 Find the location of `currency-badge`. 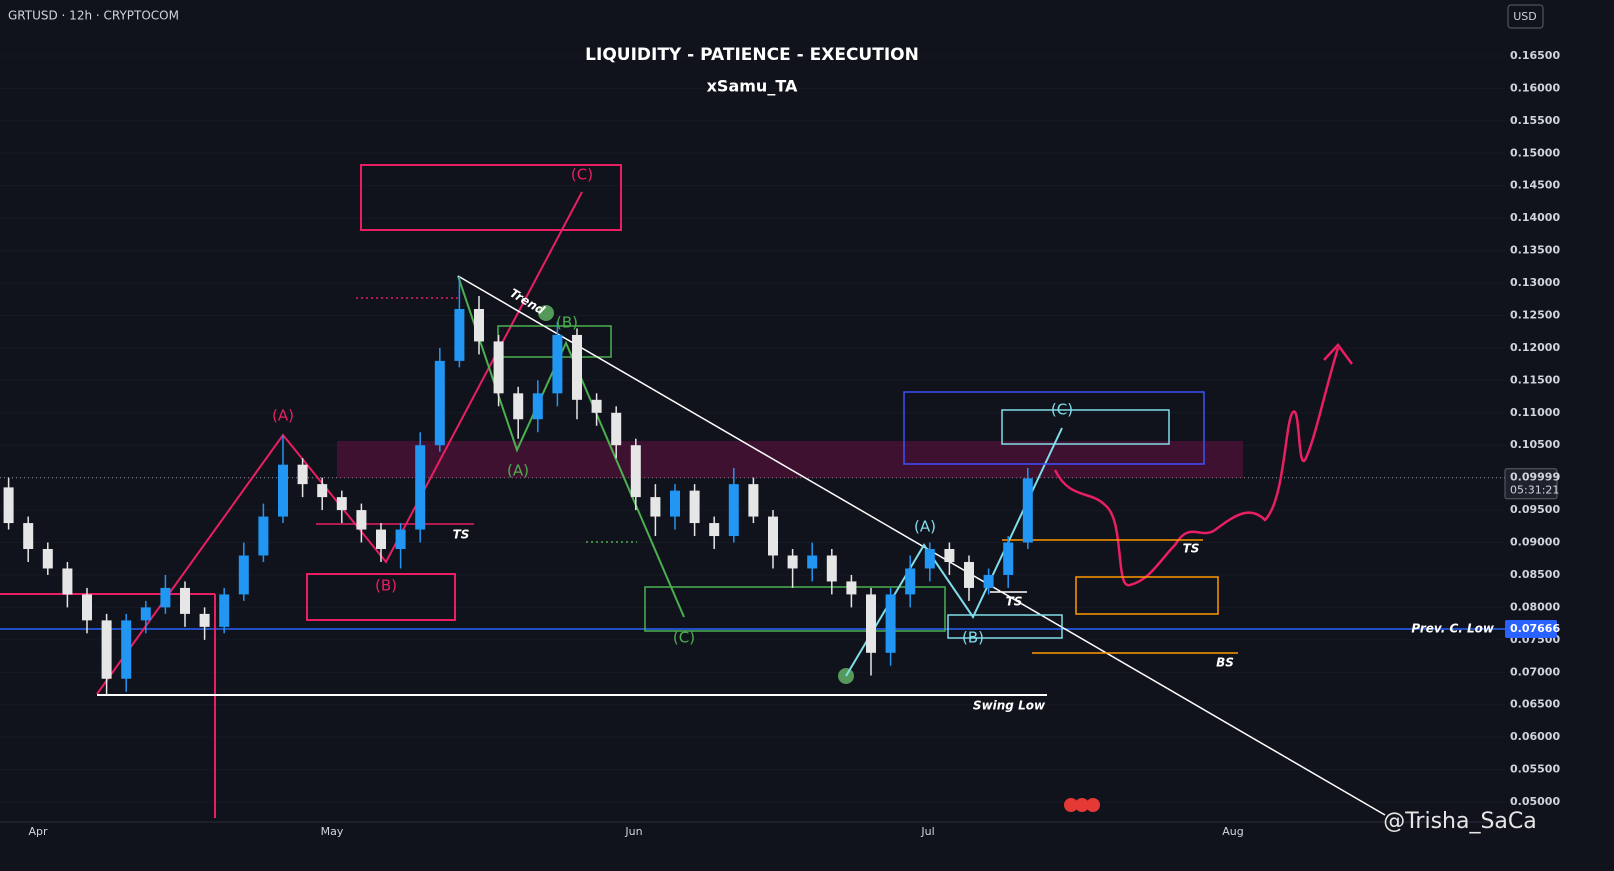

currency-badge is located at coordinates (1525, 16).